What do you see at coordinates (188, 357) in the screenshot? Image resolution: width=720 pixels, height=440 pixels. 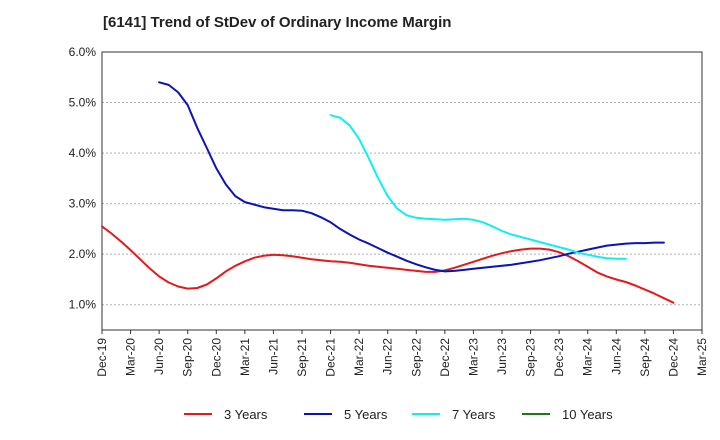 I see `x-tick-label: Sep-20` at bounding box center [188, 357].